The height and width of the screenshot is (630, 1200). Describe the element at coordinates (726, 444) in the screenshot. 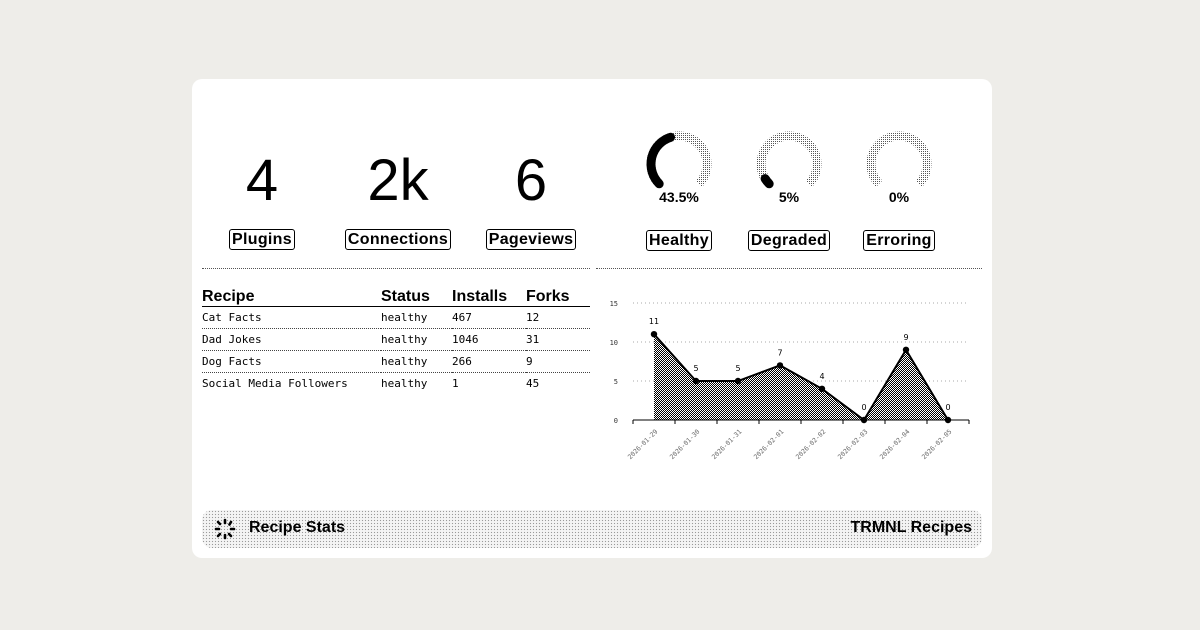

I see `x-tick-label: 2026-01-31` at that location.